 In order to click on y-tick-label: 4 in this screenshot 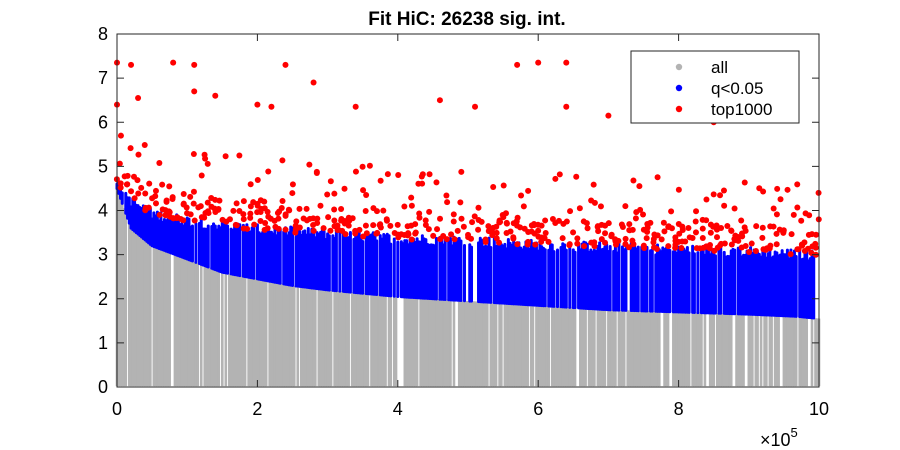, I will do `click(103, 211)`.